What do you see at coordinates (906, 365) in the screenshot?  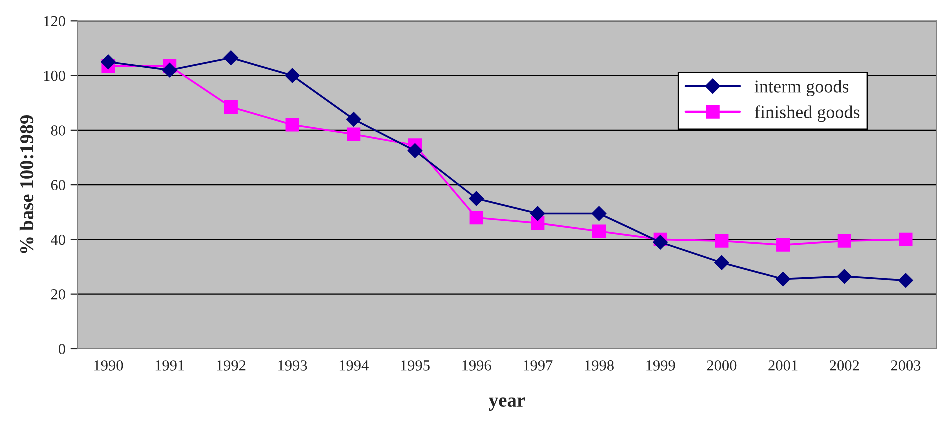 I see `x-tick-label: 2003` at bounding box center [906, 365].